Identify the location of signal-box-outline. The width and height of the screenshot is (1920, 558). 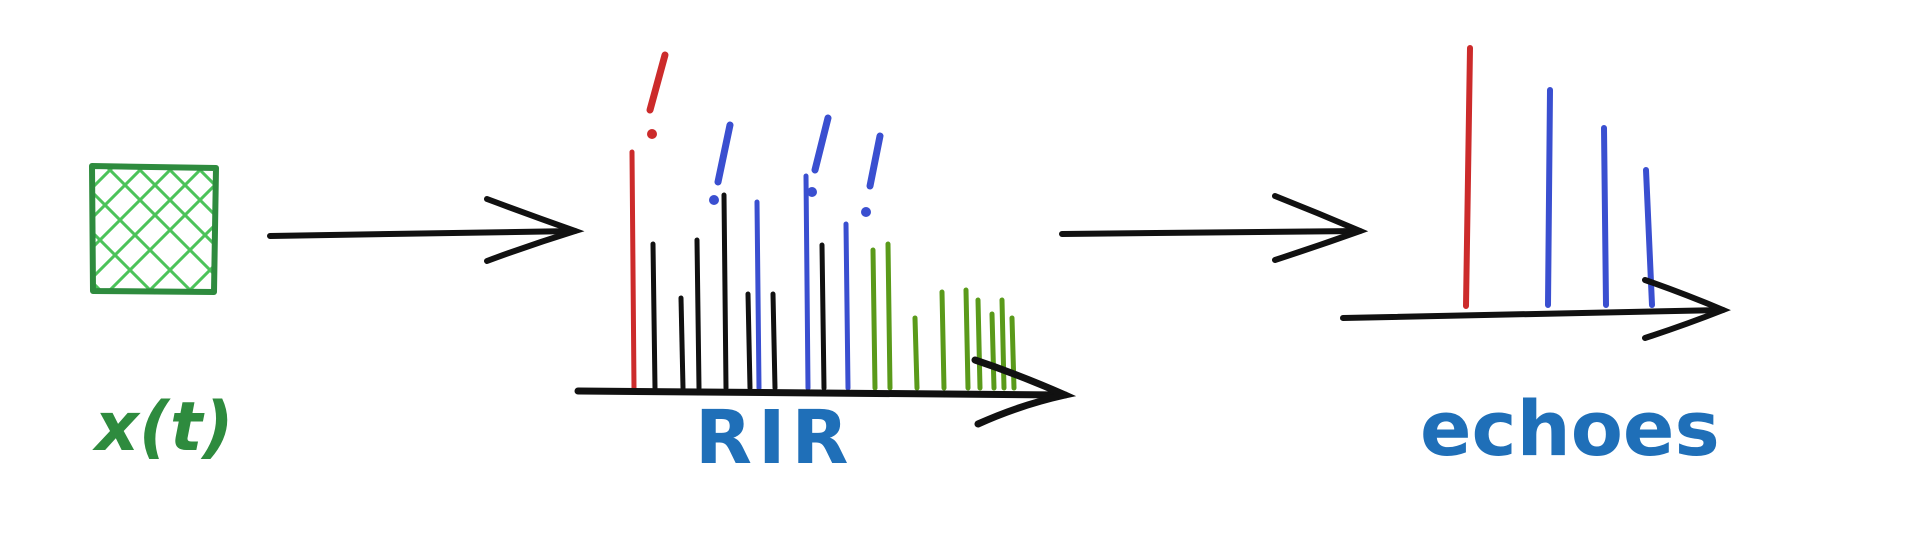
(154, 229).